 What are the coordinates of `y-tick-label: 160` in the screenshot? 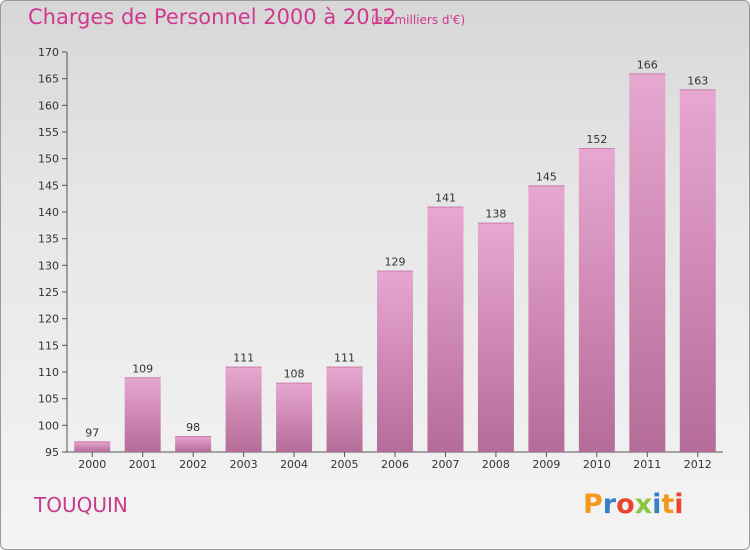 It's located at (48, 105).